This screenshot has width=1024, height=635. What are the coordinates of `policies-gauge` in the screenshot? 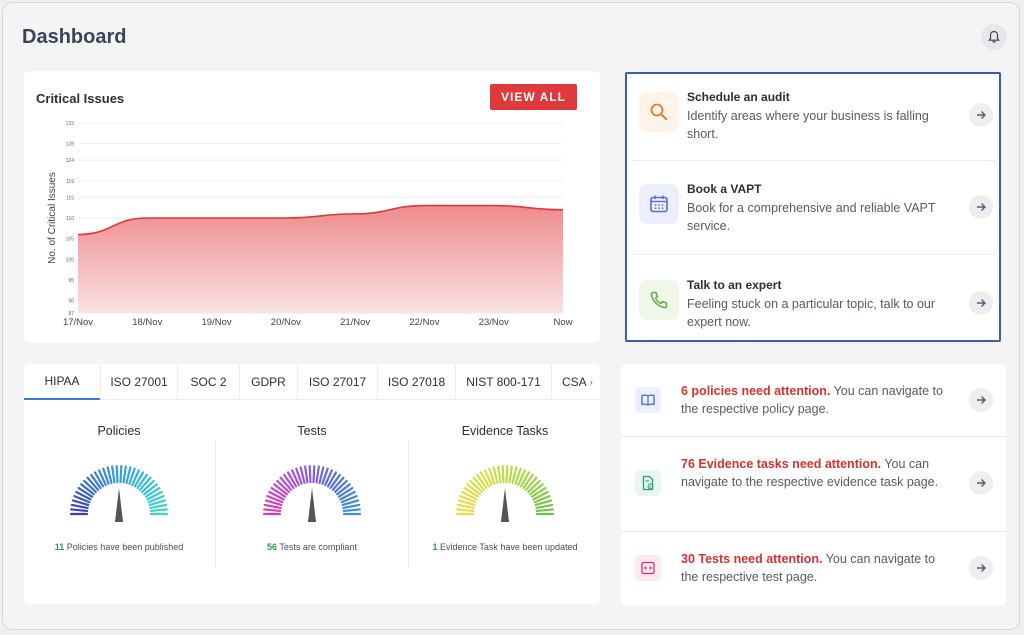 It's located at (119, 493).